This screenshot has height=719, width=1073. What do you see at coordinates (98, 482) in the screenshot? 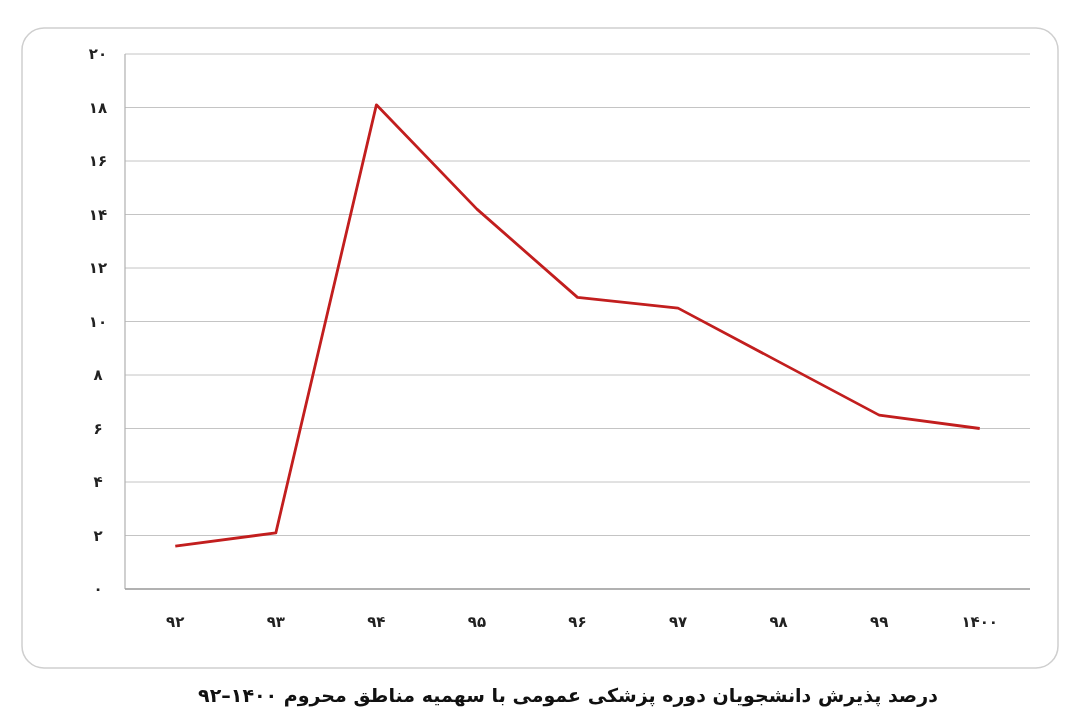
I see `y-tick-label: ۴` at bounding box center [98, 482].